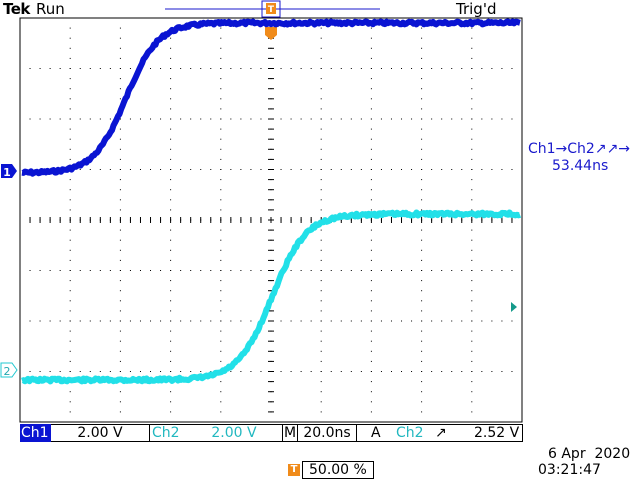  I want to click on trigger-time-marker, so click(271, 33).